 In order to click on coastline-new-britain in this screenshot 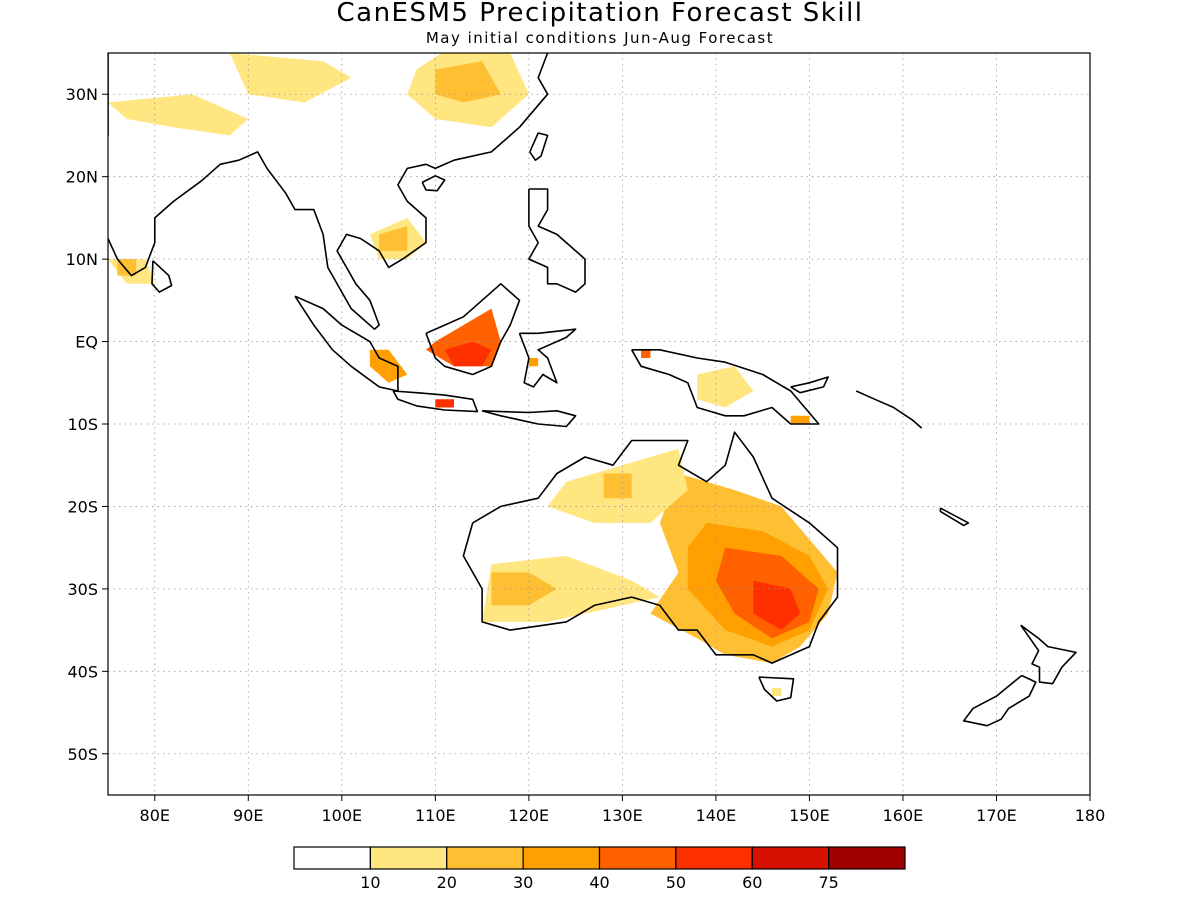, I will do `click(809, 385)`.